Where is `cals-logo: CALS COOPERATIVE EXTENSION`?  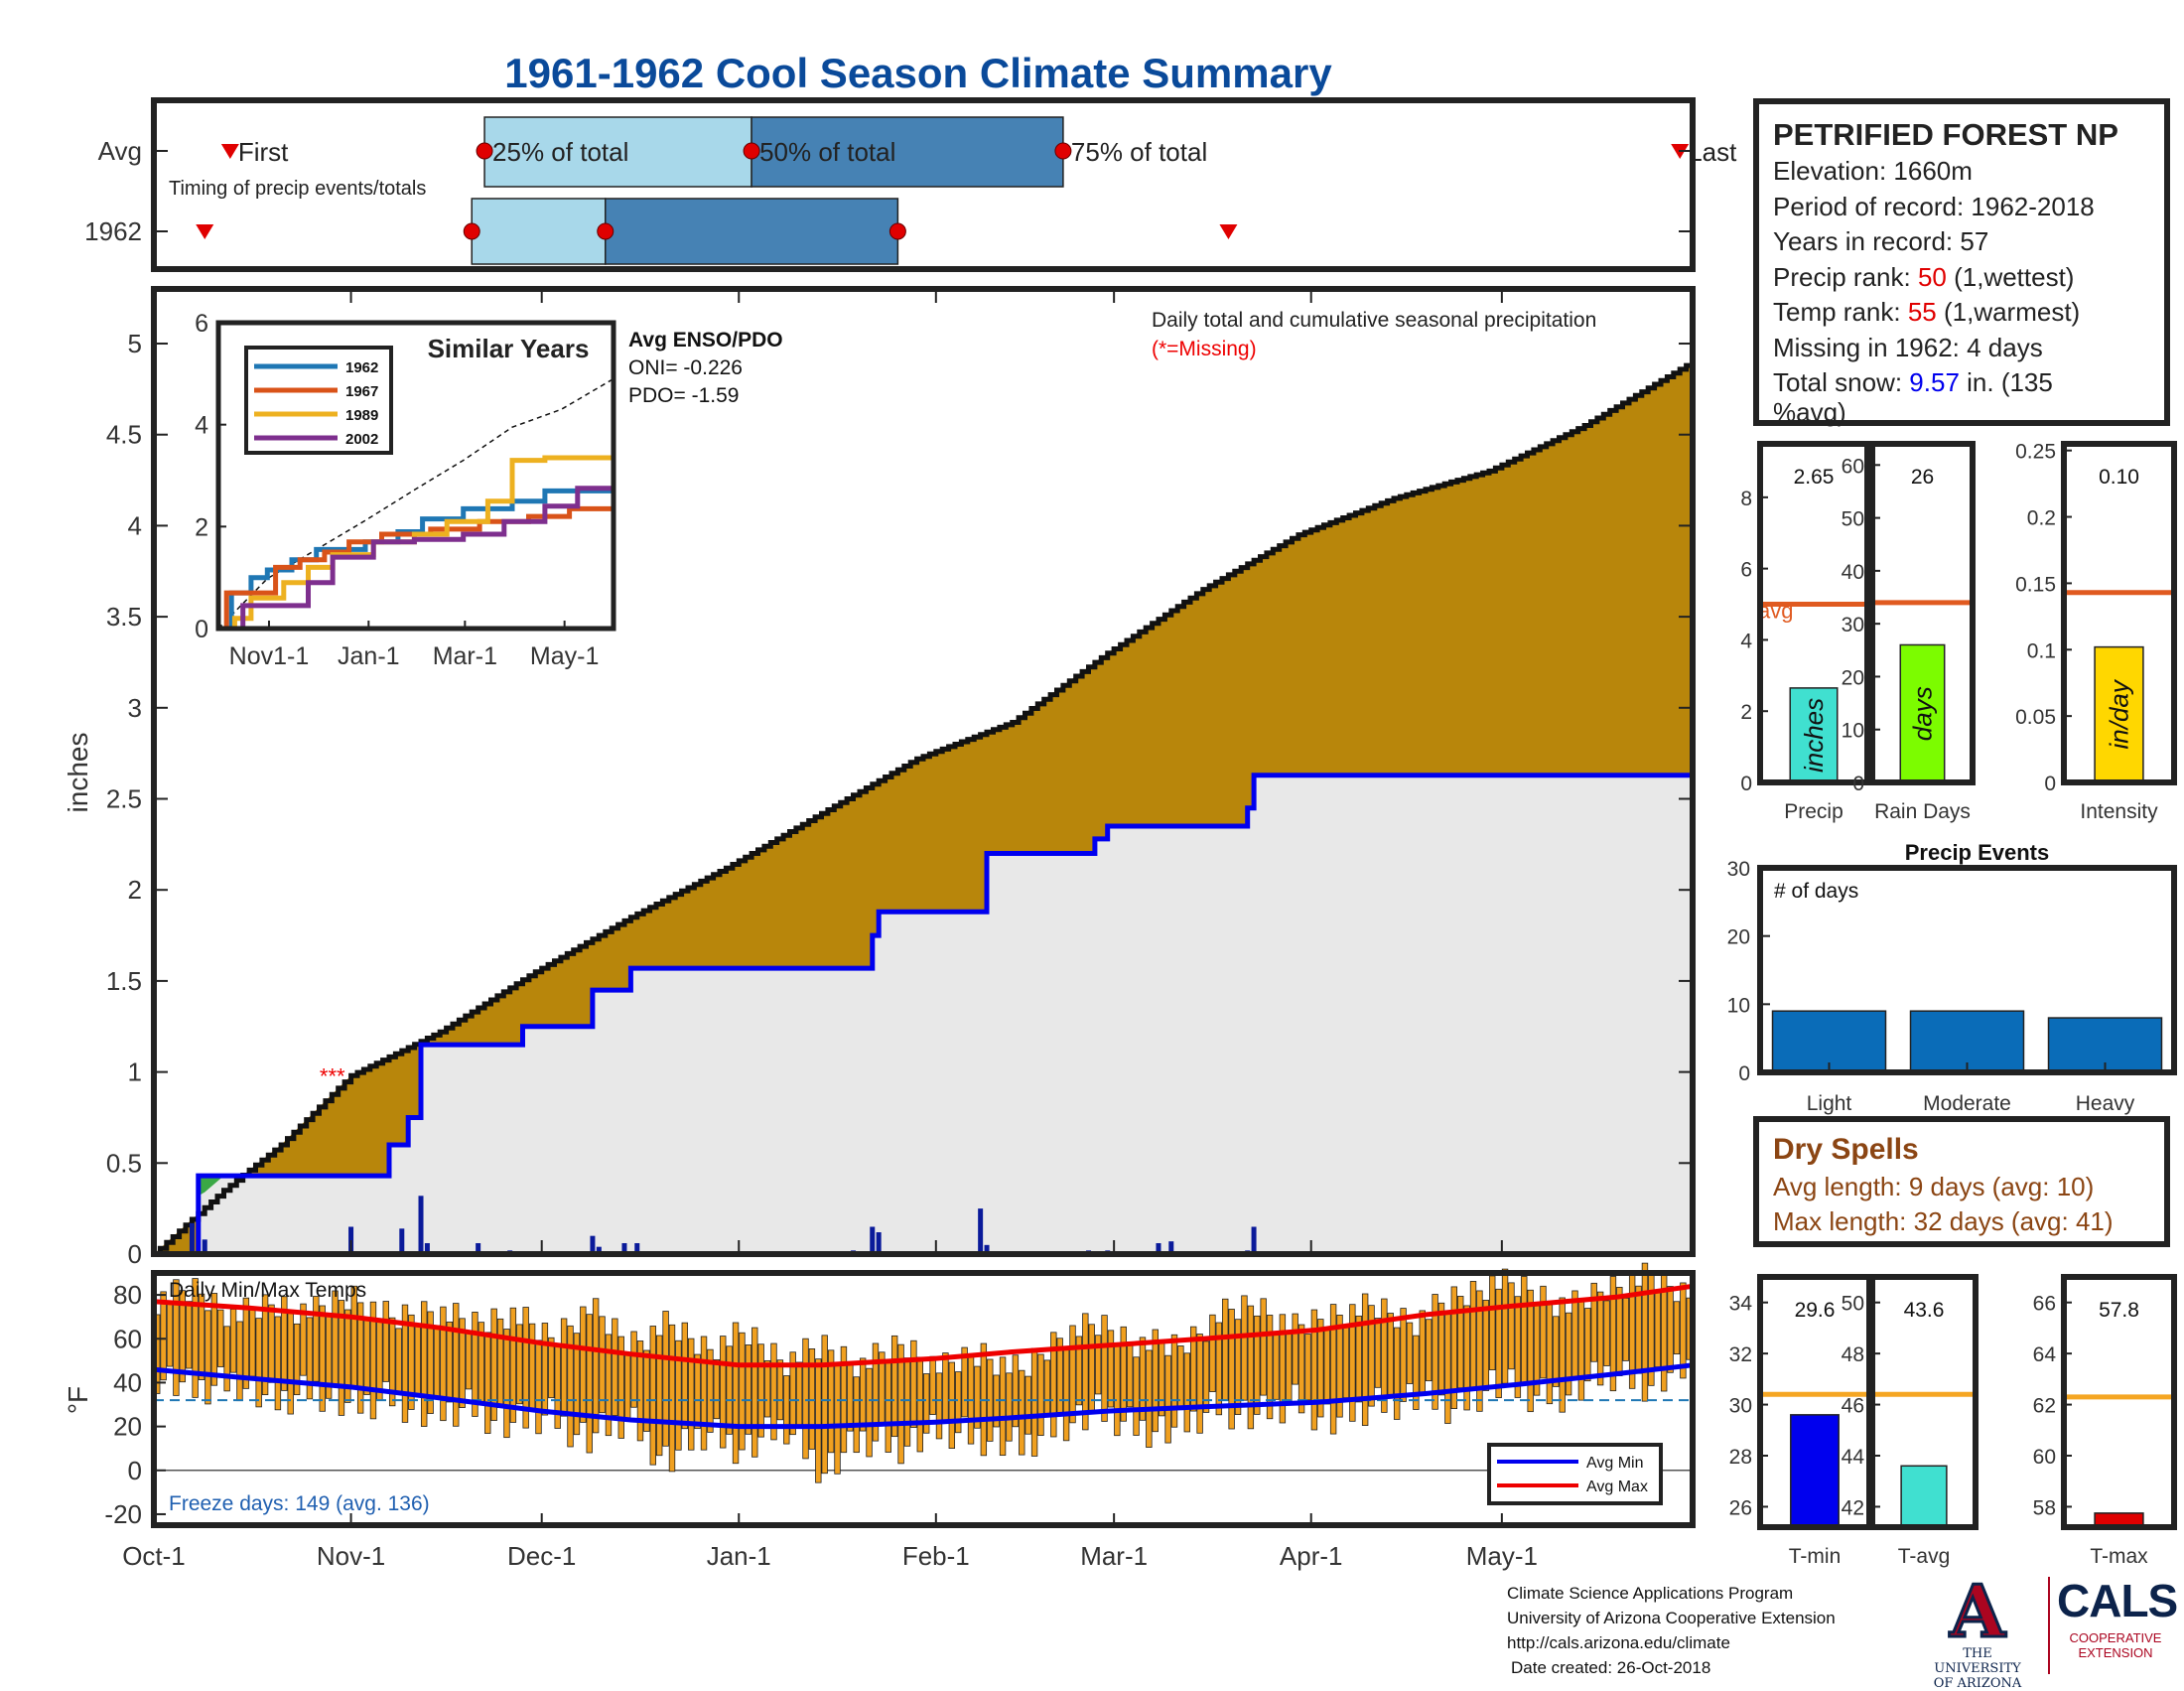
cals-logo: CALS COOPERATIVE EXTENSION is located at coordinates (2117, 1617).